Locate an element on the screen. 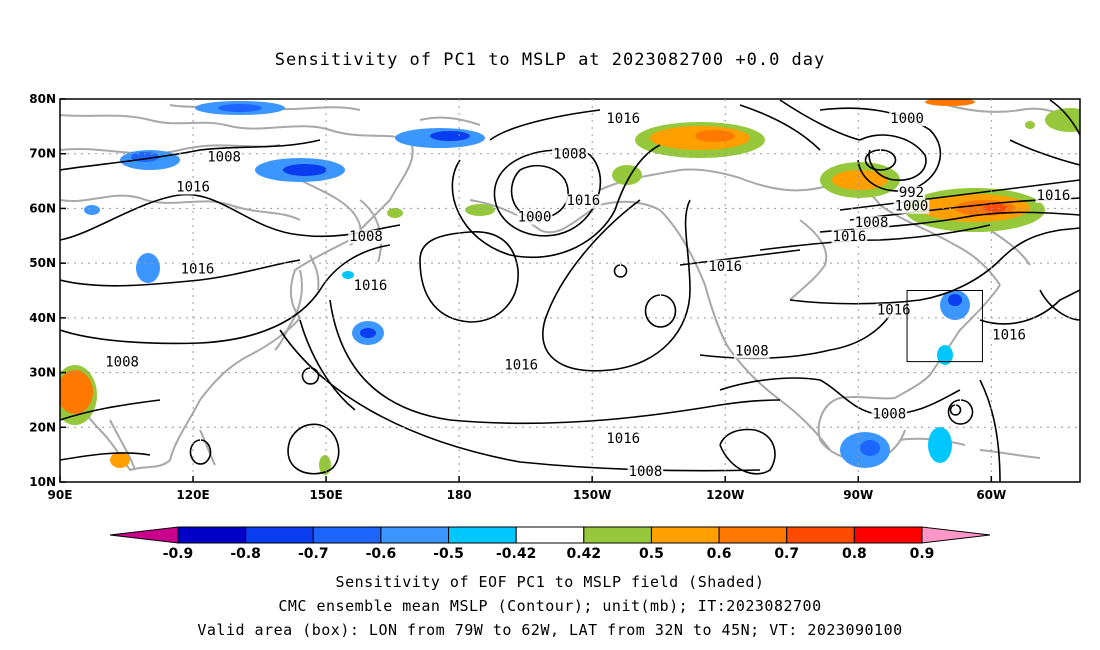 Image resolution: width=1100 pixels, height=650 pixels. contour-label: 992 is located at coordinates (911, 193).